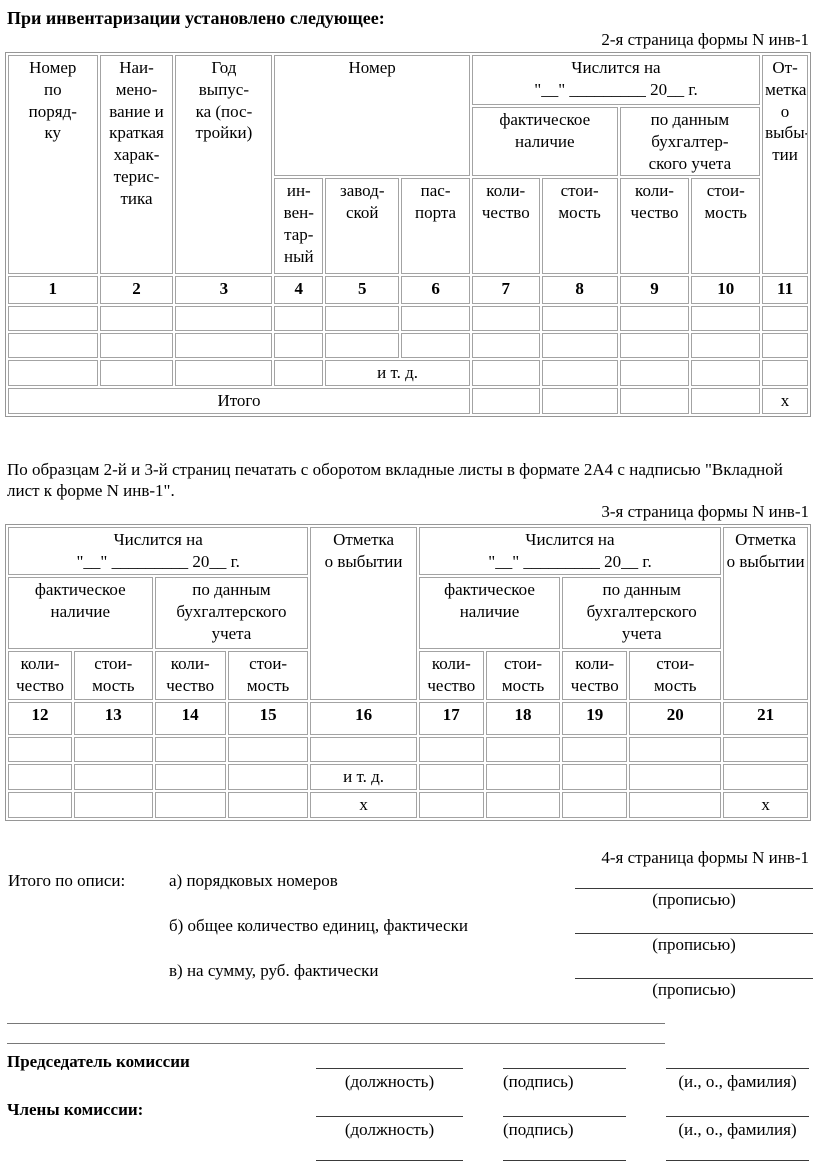 The width and height of the screenshot is (816, 1168). What do you see at coordinates (694, 990) in the screenshot?
I see `in-words-caption: (прописью)` at bounding box center [694, 990].